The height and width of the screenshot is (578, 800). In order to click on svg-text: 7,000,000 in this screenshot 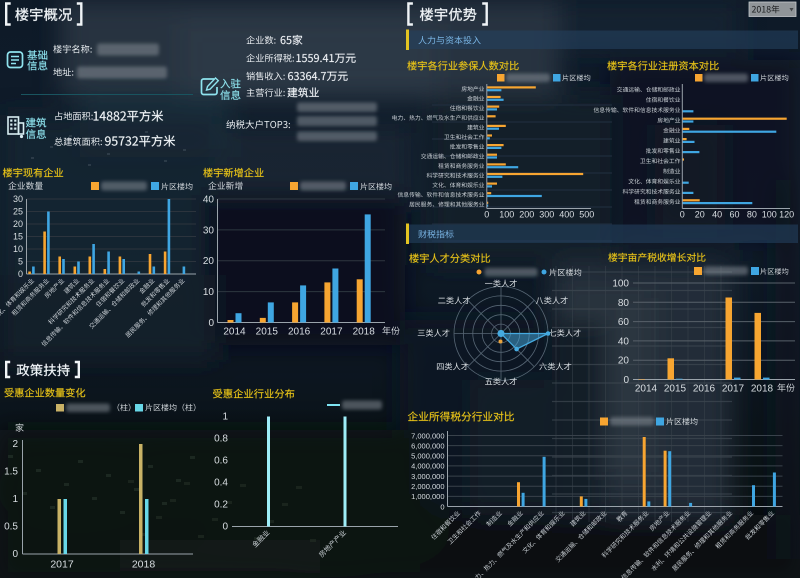, I will do `click(427, 435)`.